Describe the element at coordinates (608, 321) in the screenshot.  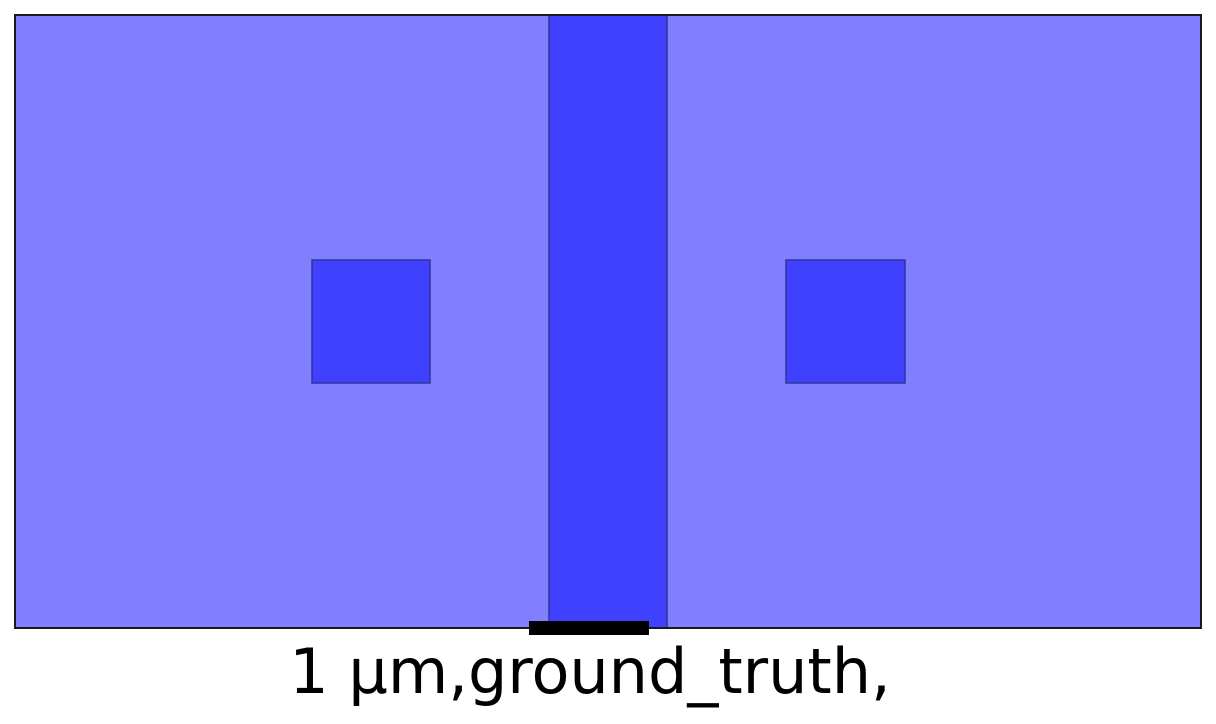
I see `center-vertical-strip` at that location.